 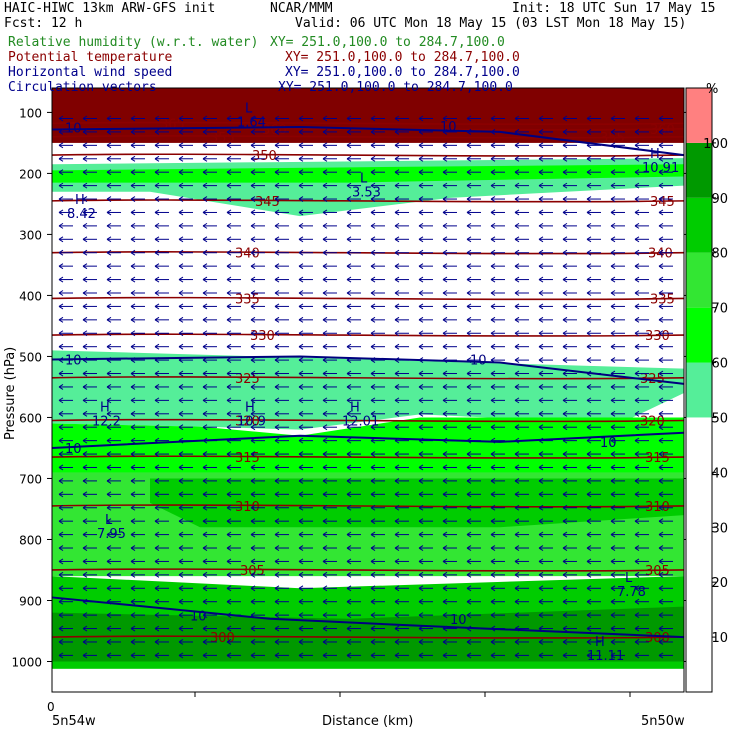 I want to click on extremum-value: 12.2, so click(x=106, y=421).